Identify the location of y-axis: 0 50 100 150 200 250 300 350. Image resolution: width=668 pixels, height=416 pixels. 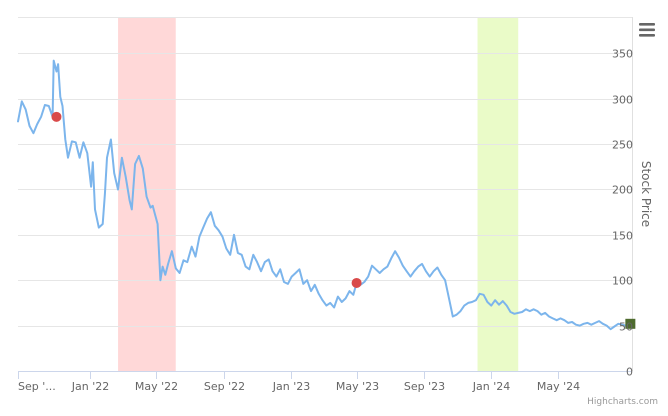
(622, 213).